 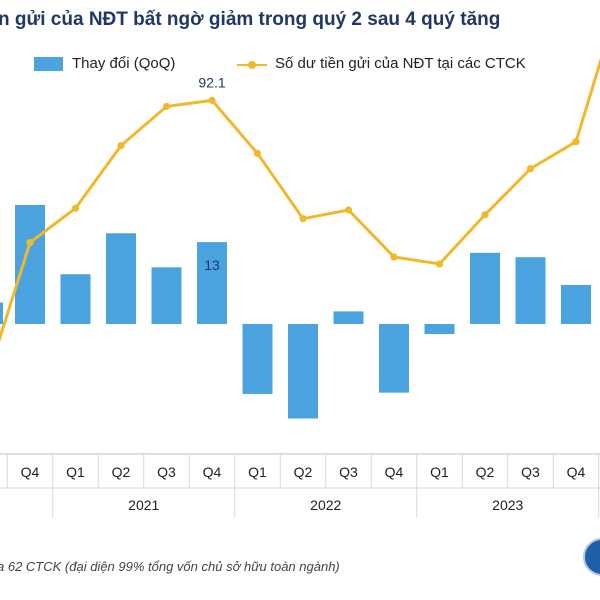 I want to click on legend-line-label: Số dư tiền gửi của NĐT tại các CTCK, so click(x=400, y=63).